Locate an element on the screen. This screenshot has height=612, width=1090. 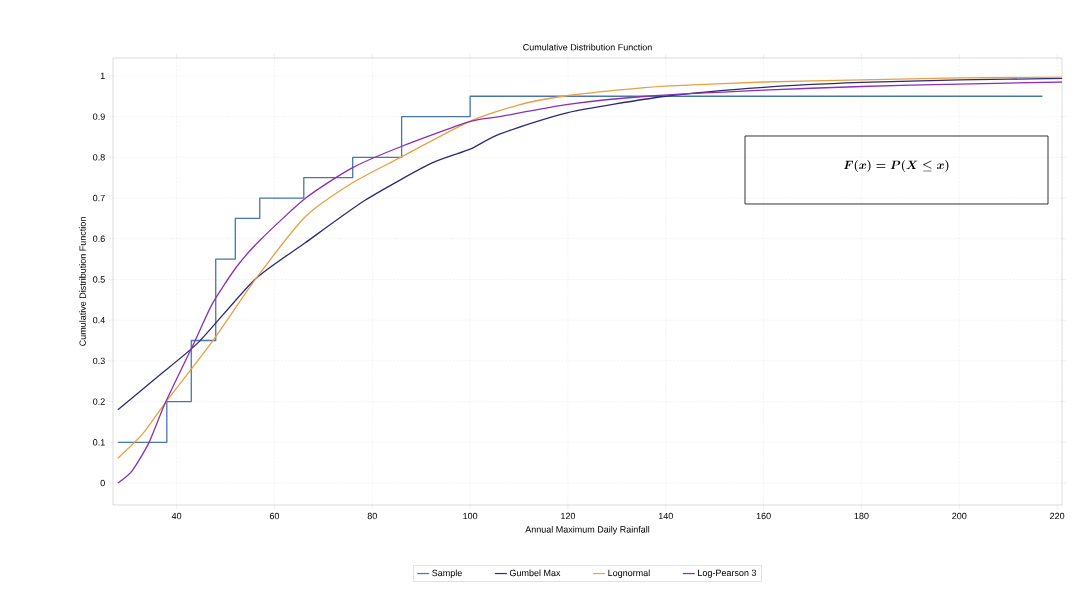
x-tick-label: 180 is located at coordinates (861, 516).